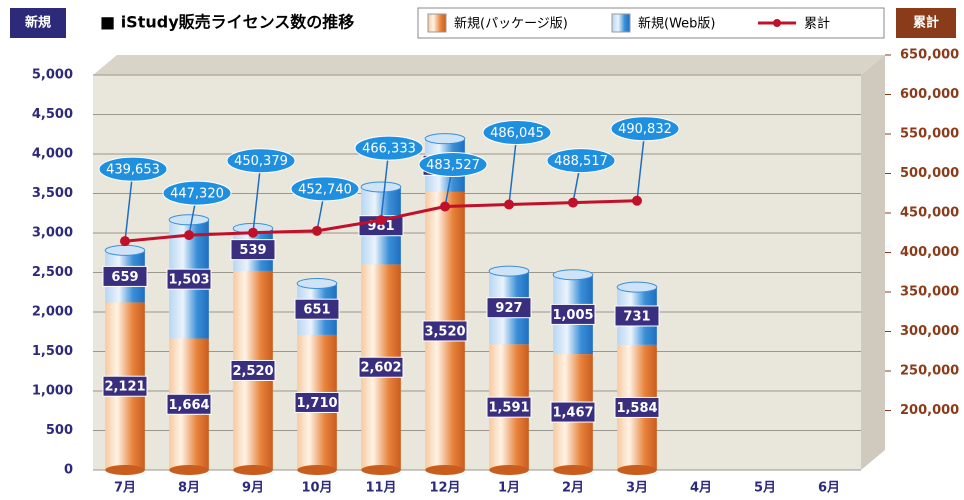 The width and height of the screenshot is (964, 500). I want to click on value-label: 659, so click(124, 277).